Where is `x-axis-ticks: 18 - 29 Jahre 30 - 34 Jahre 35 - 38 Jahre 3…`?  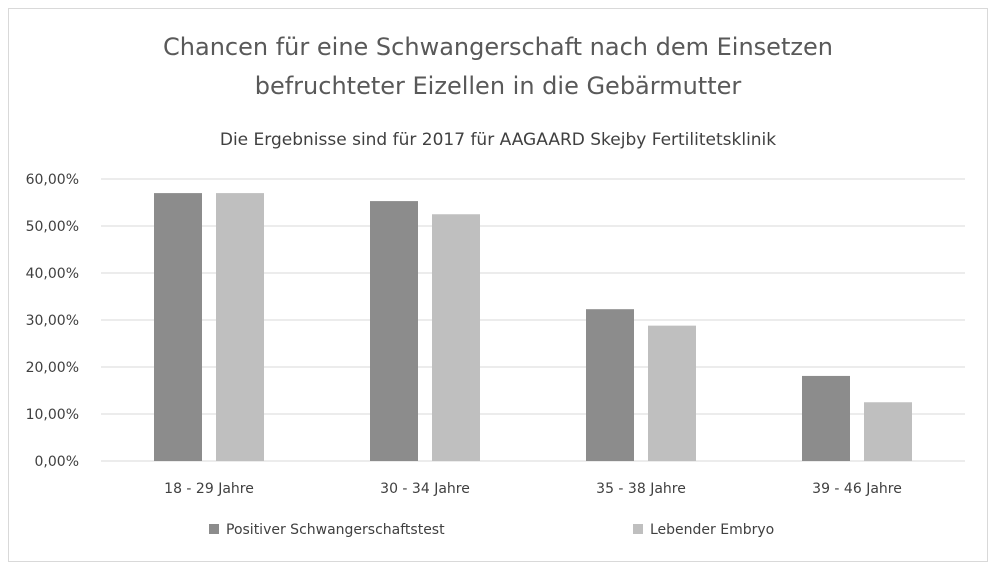
x-axis-ticks: 18 - 29 Jahre 30 - 34 Jahre 35 - 38 Jahre 3… is located at coordinates (533, 489).